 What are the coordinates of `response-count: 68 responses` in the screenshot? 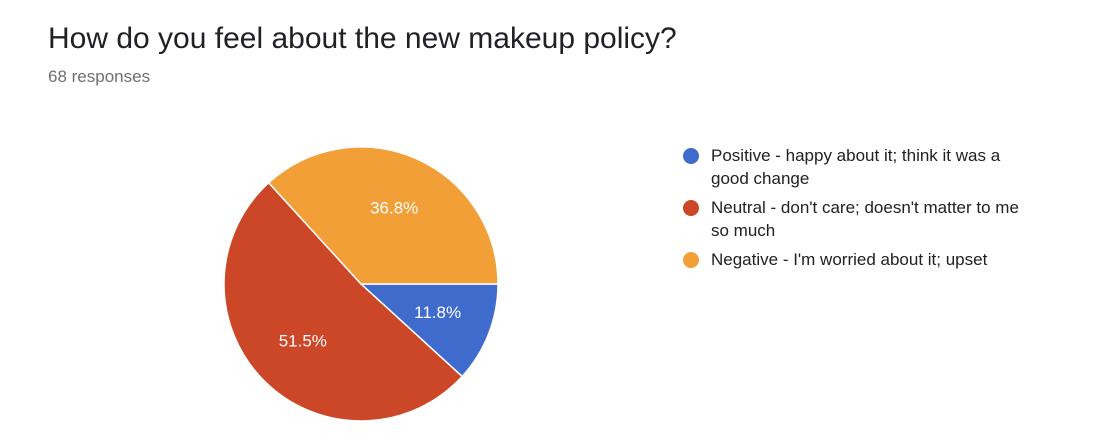 It's located at (99, 76).